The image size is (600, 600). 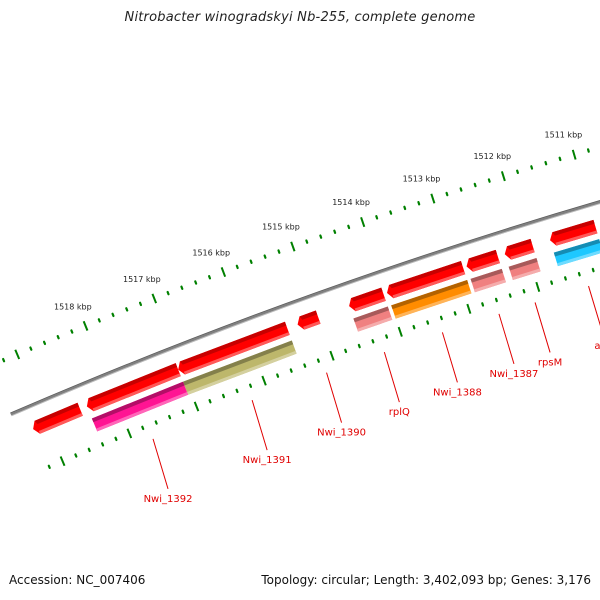 I want to click on gene-label: rplQ, so click(x=399, y=412).